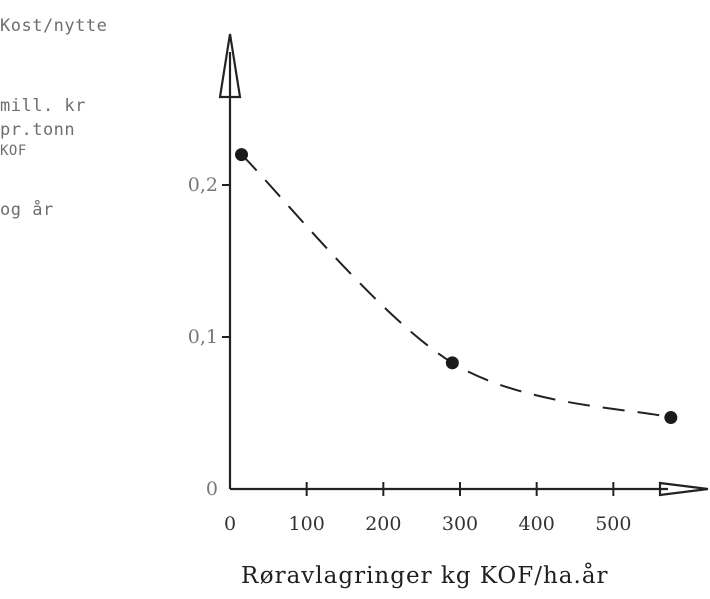 This screenshot has height=599, width=710. What do you see at coordinates (383, 524) in the screenshot?
I see `x-tick-label: 200` at bounding box center [383, 524].